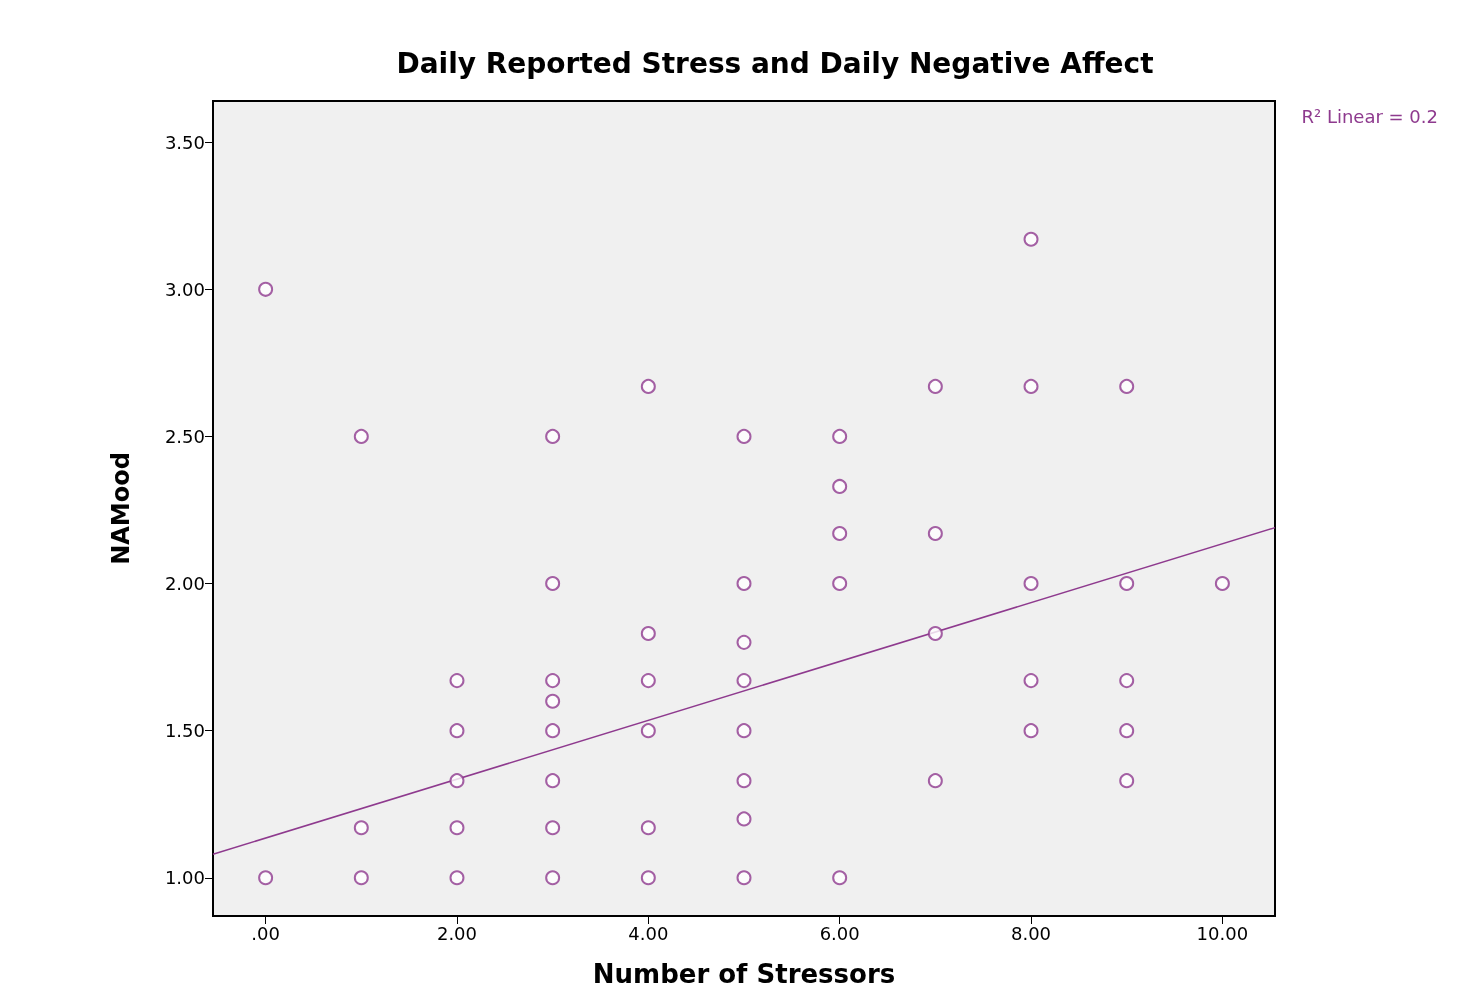 This screenshot has height=1001, width=1468. Describe the element at coordinates (1031, 933) in the screenshot. I see `x-tick-label: 8.00` at that location.